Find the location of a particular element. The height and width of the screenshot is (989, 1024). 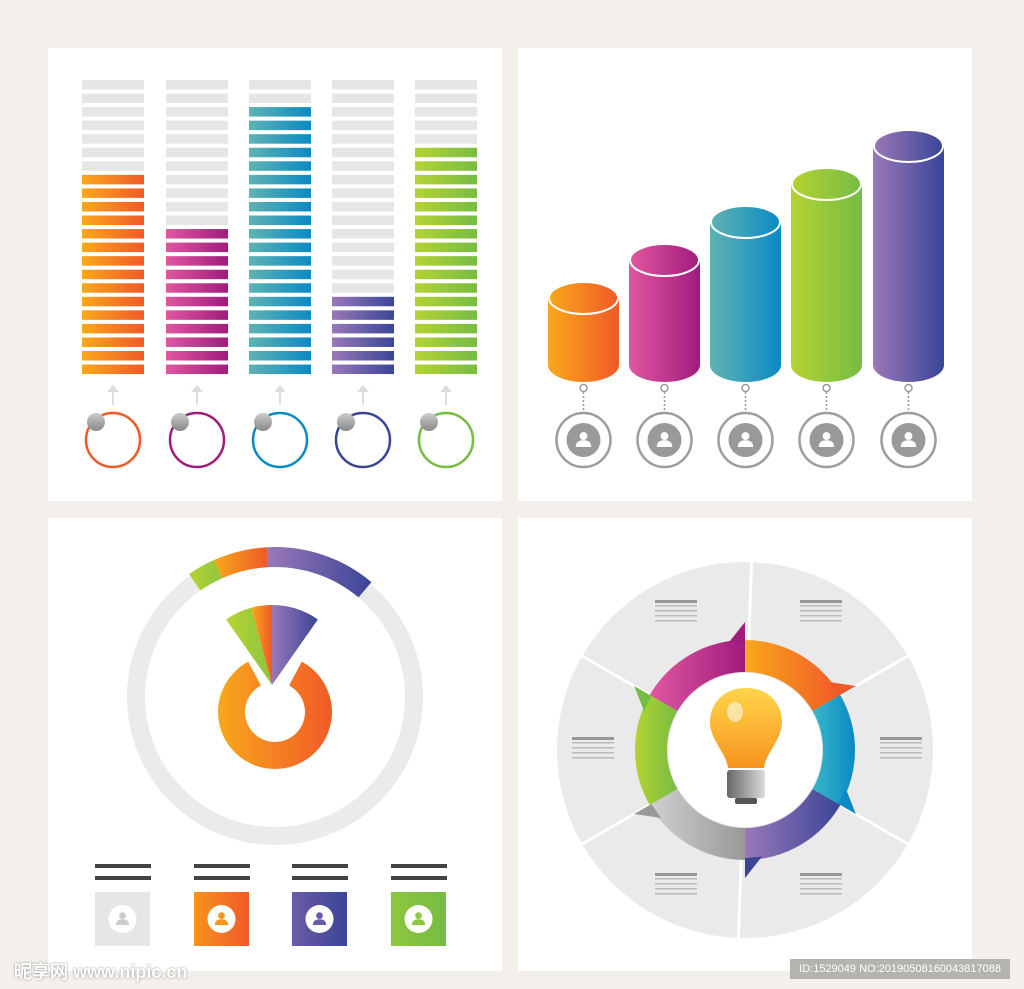

ring-arc-segment is located at coordinates (241, 563).